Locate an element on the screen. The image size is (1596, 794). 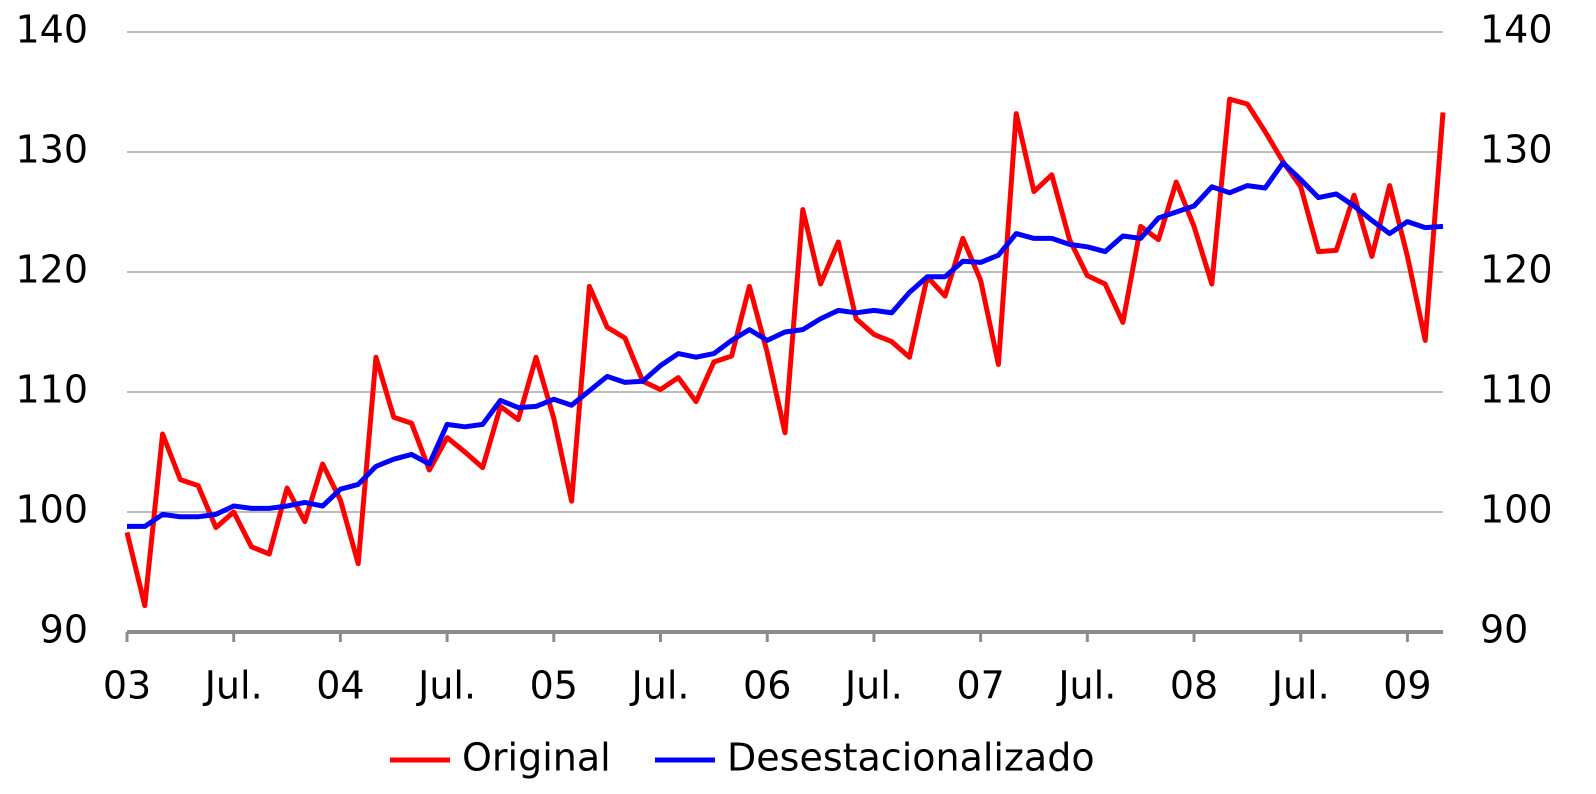
legend-label: Original is located at coordinates (536, 758).